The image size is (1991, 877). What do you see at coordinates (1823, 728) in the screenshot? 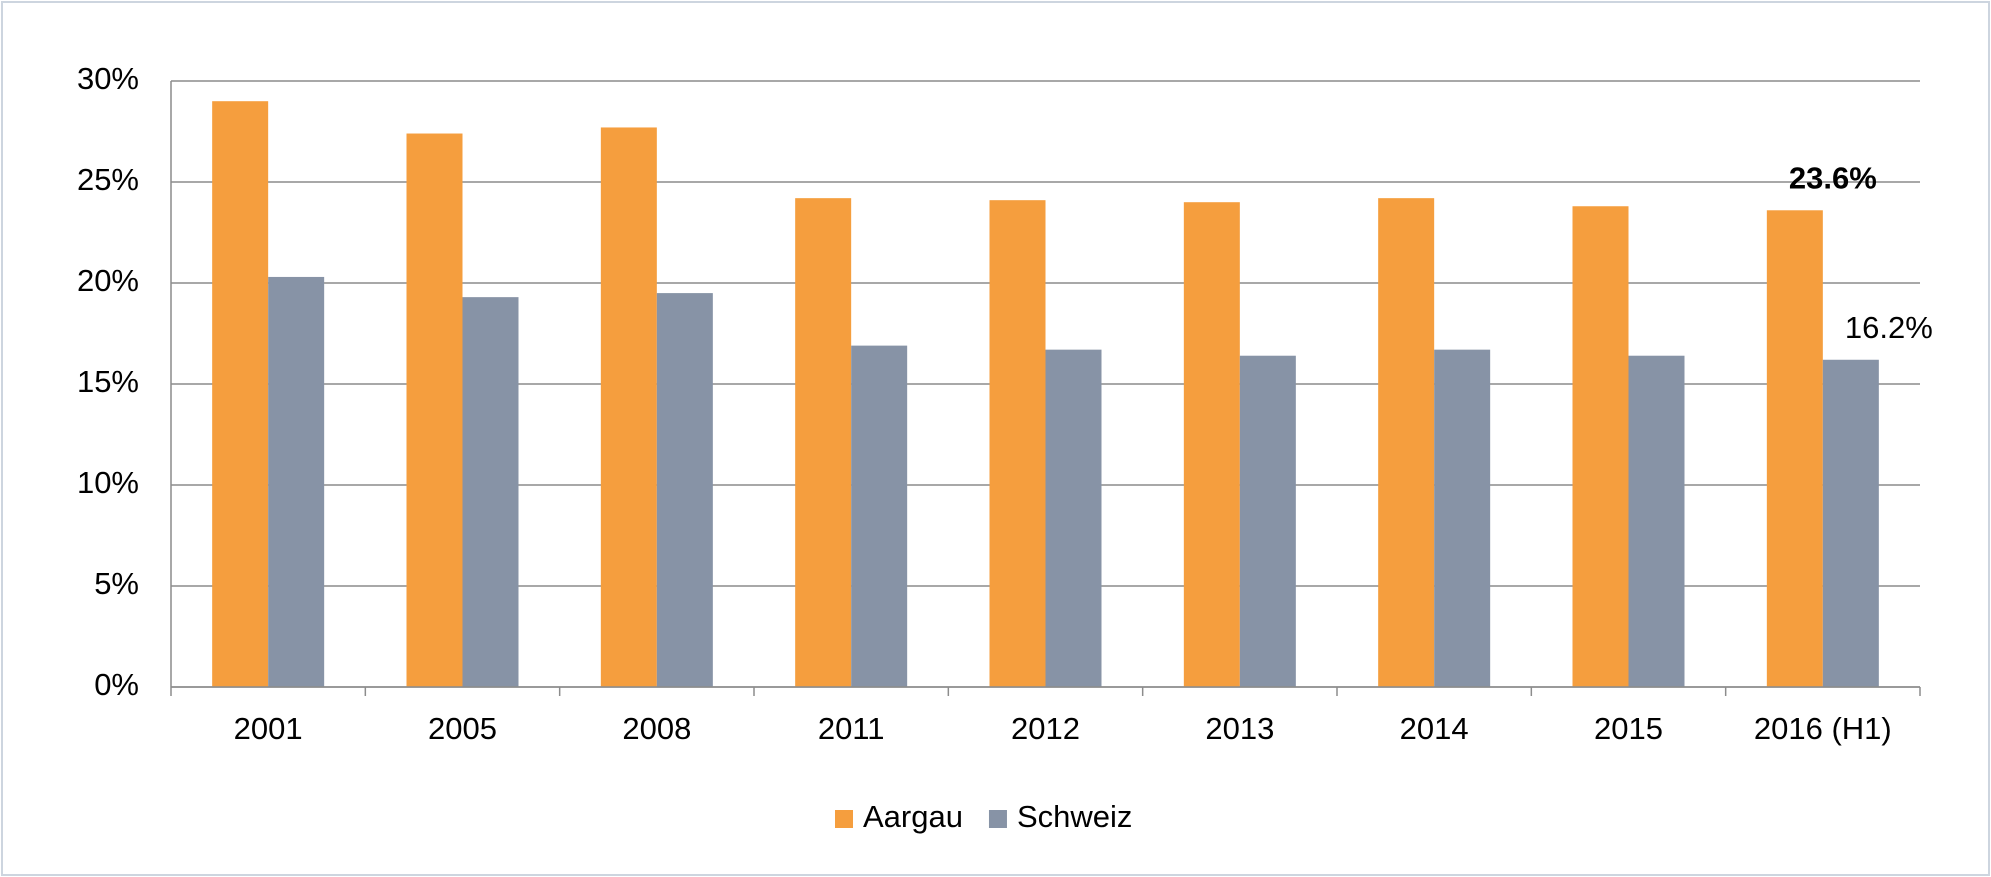
I see `x-tick-label: 2016 (H1)` at bounding box center [1823, 728].